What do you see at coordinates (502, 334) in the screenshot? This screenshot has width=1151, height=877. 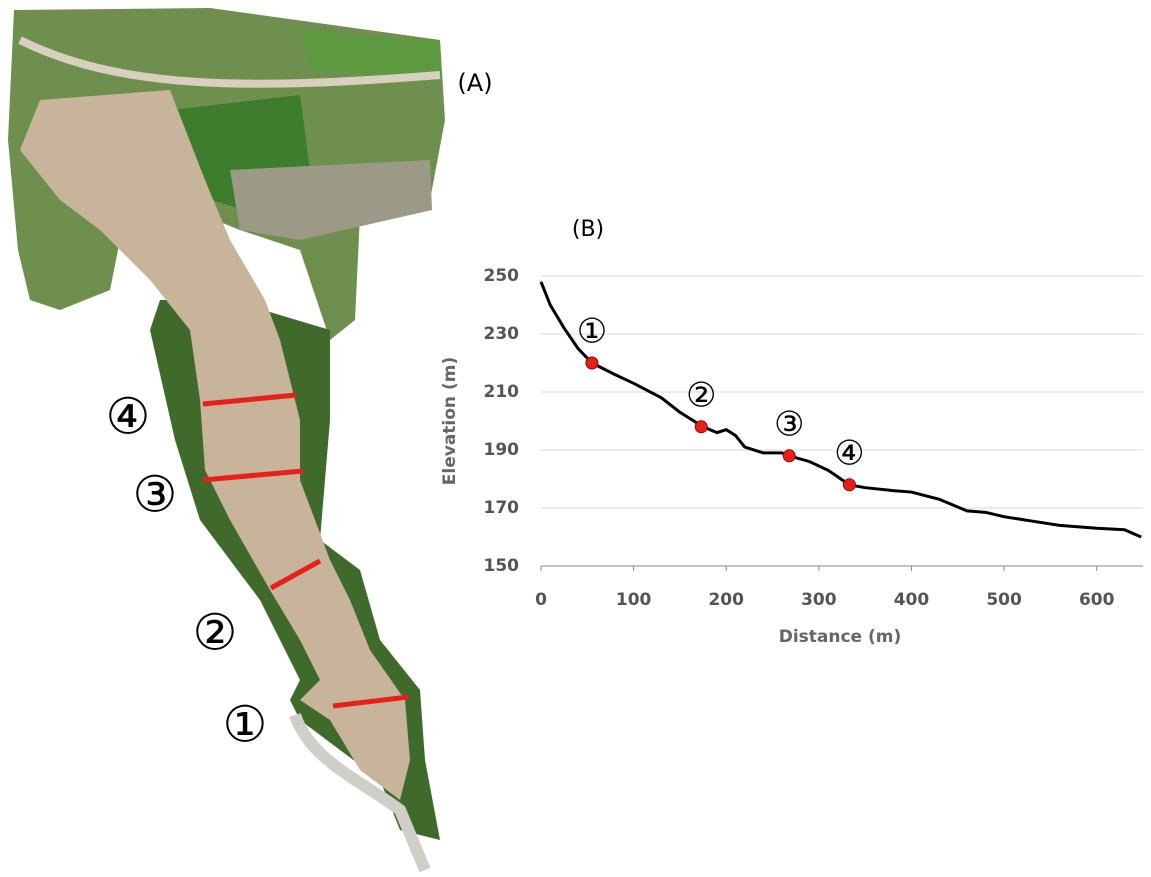 I see `y-tick-label: 230` at bounding box center [502, 334].